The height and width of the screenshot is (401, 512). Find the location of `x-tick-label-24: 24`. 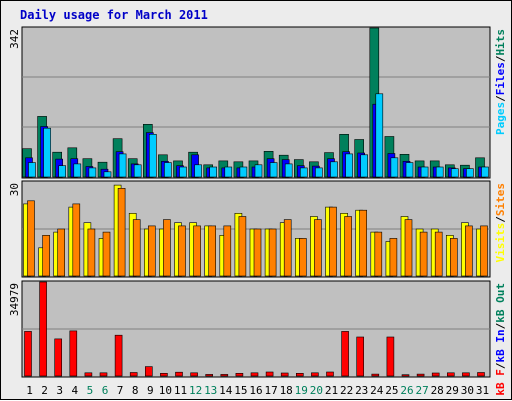

x-tick-label-24: 24 is located at coordinates (377, 390).